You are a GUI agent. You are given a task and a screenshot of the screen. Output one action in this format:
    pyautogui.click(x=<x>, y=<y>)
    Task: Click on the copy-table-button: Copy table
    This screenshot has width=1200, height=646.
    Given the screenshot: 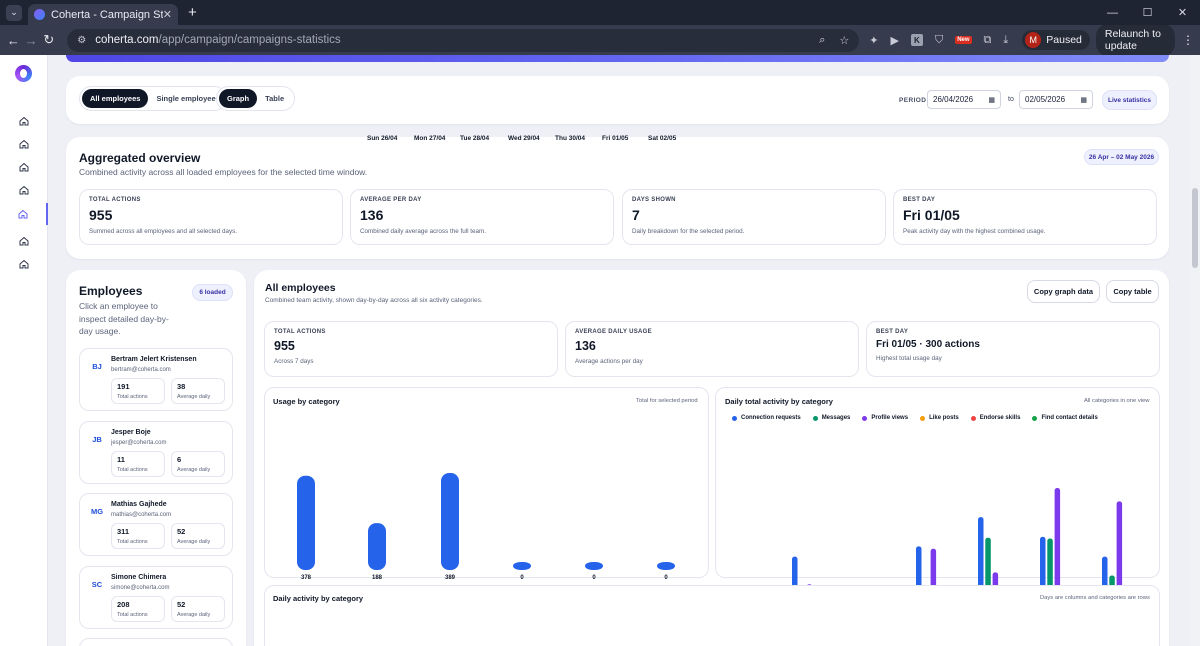 What is the action you would take?
    pyautogui.click(x=1132, y=291)
    